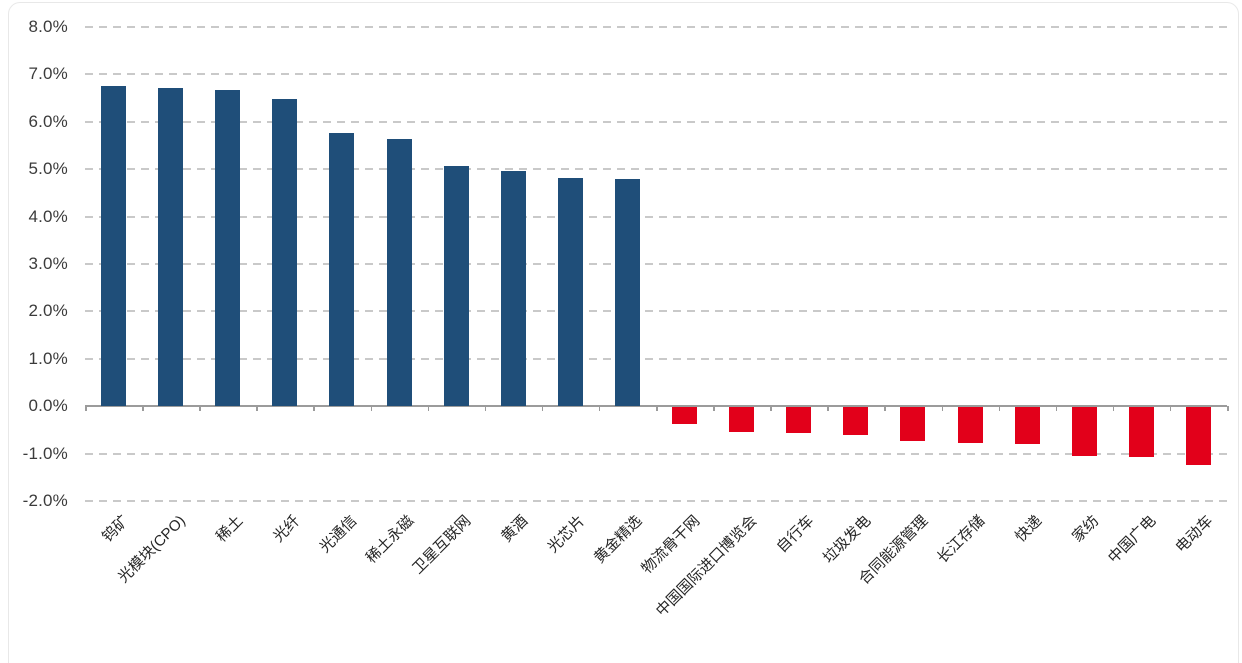  What do you see at coordinates (627, 292) in the screenshot?
I see `bar-黄金精选` at bounding box center [627, 292].